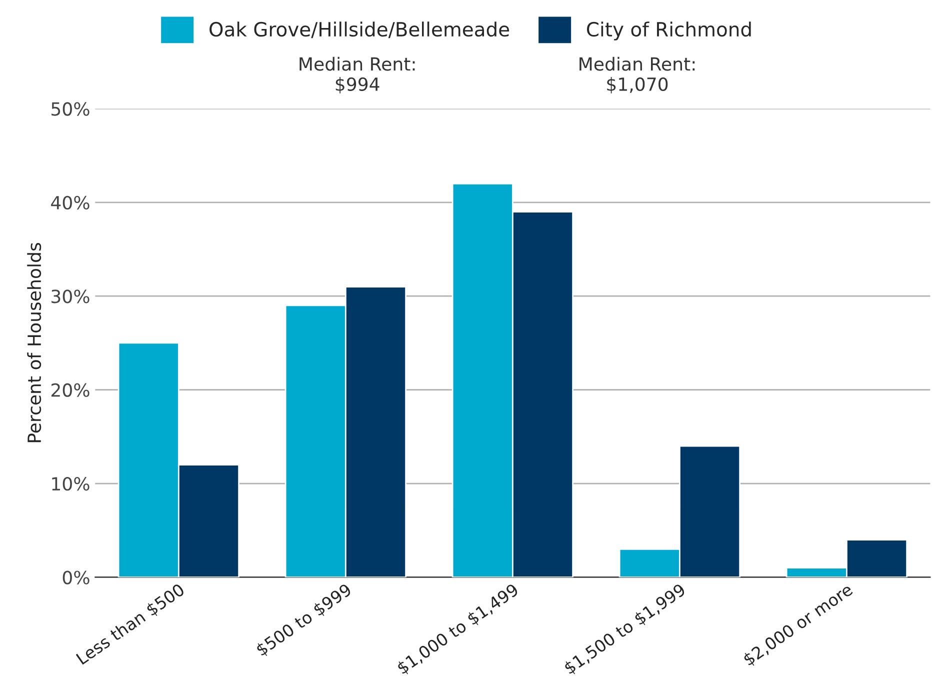 This screenshot has width=933, height=688. What do you see at coordinates (71, 483) in the screenshot?
I see `y-tick-label: 10%` at bounding box center [71, 483].